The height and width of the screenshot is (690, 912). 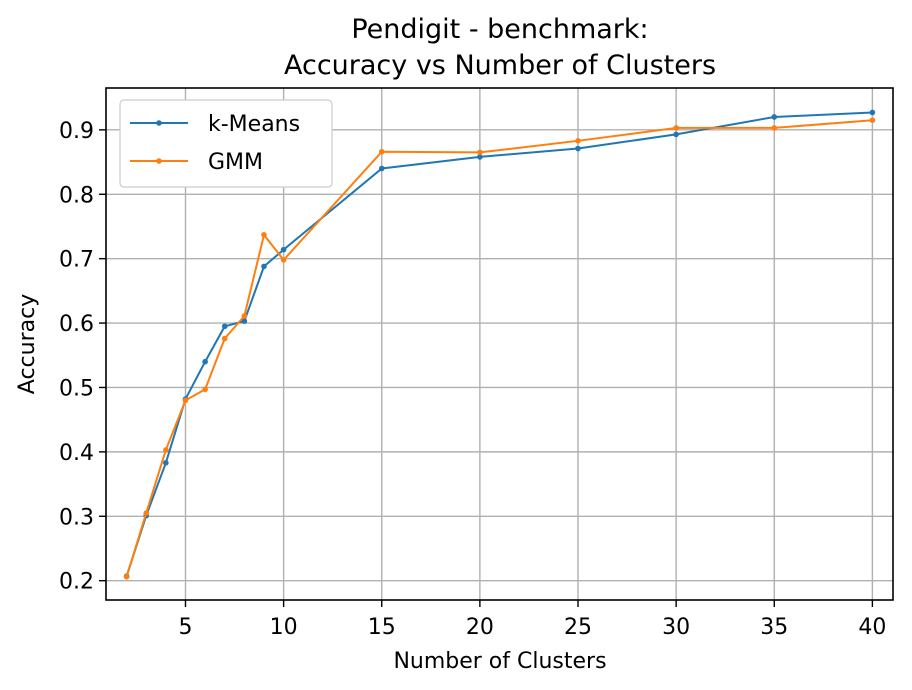 I want to click on y-tick-label: 0.4, so click(x=76, y=453).